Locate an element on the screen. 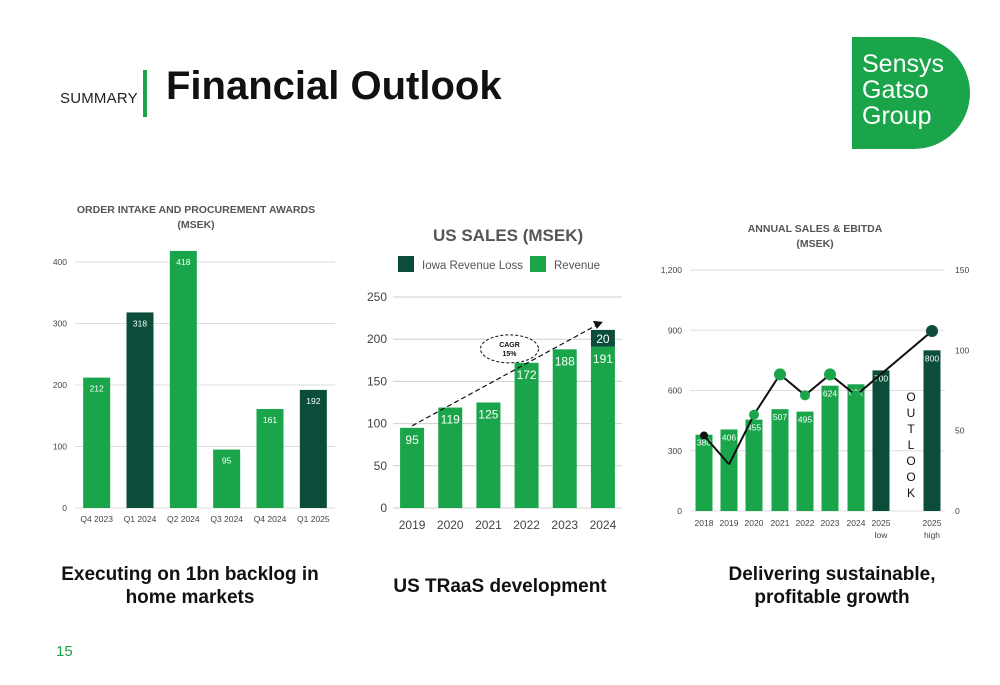 The height and width of the screenshot is (685, 1000). section-label: SUMMARY is located at coordinates (99, 98).